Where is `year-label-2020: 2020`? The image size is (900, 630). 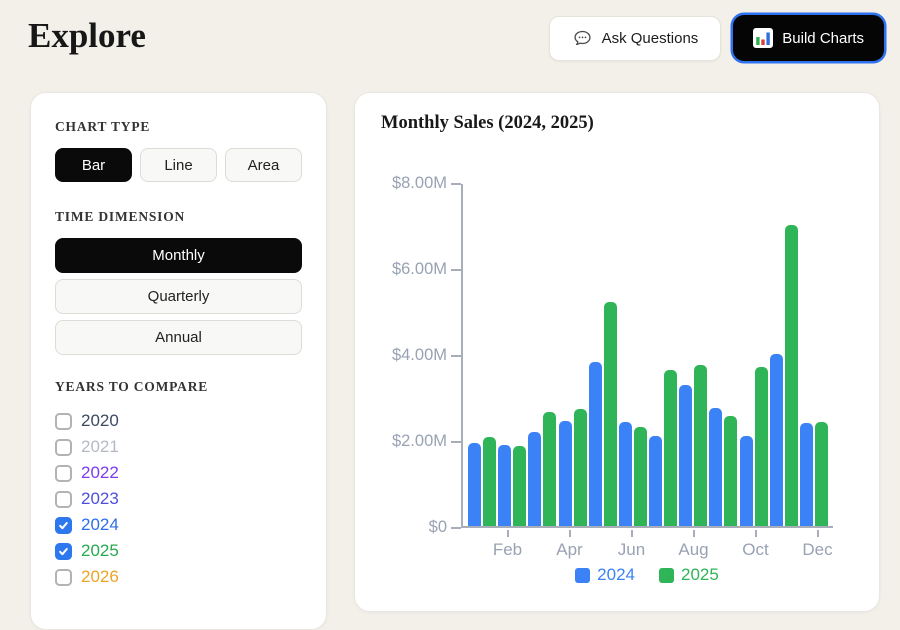 year-label-2020: 2020 is located at coordinates (100, 420).